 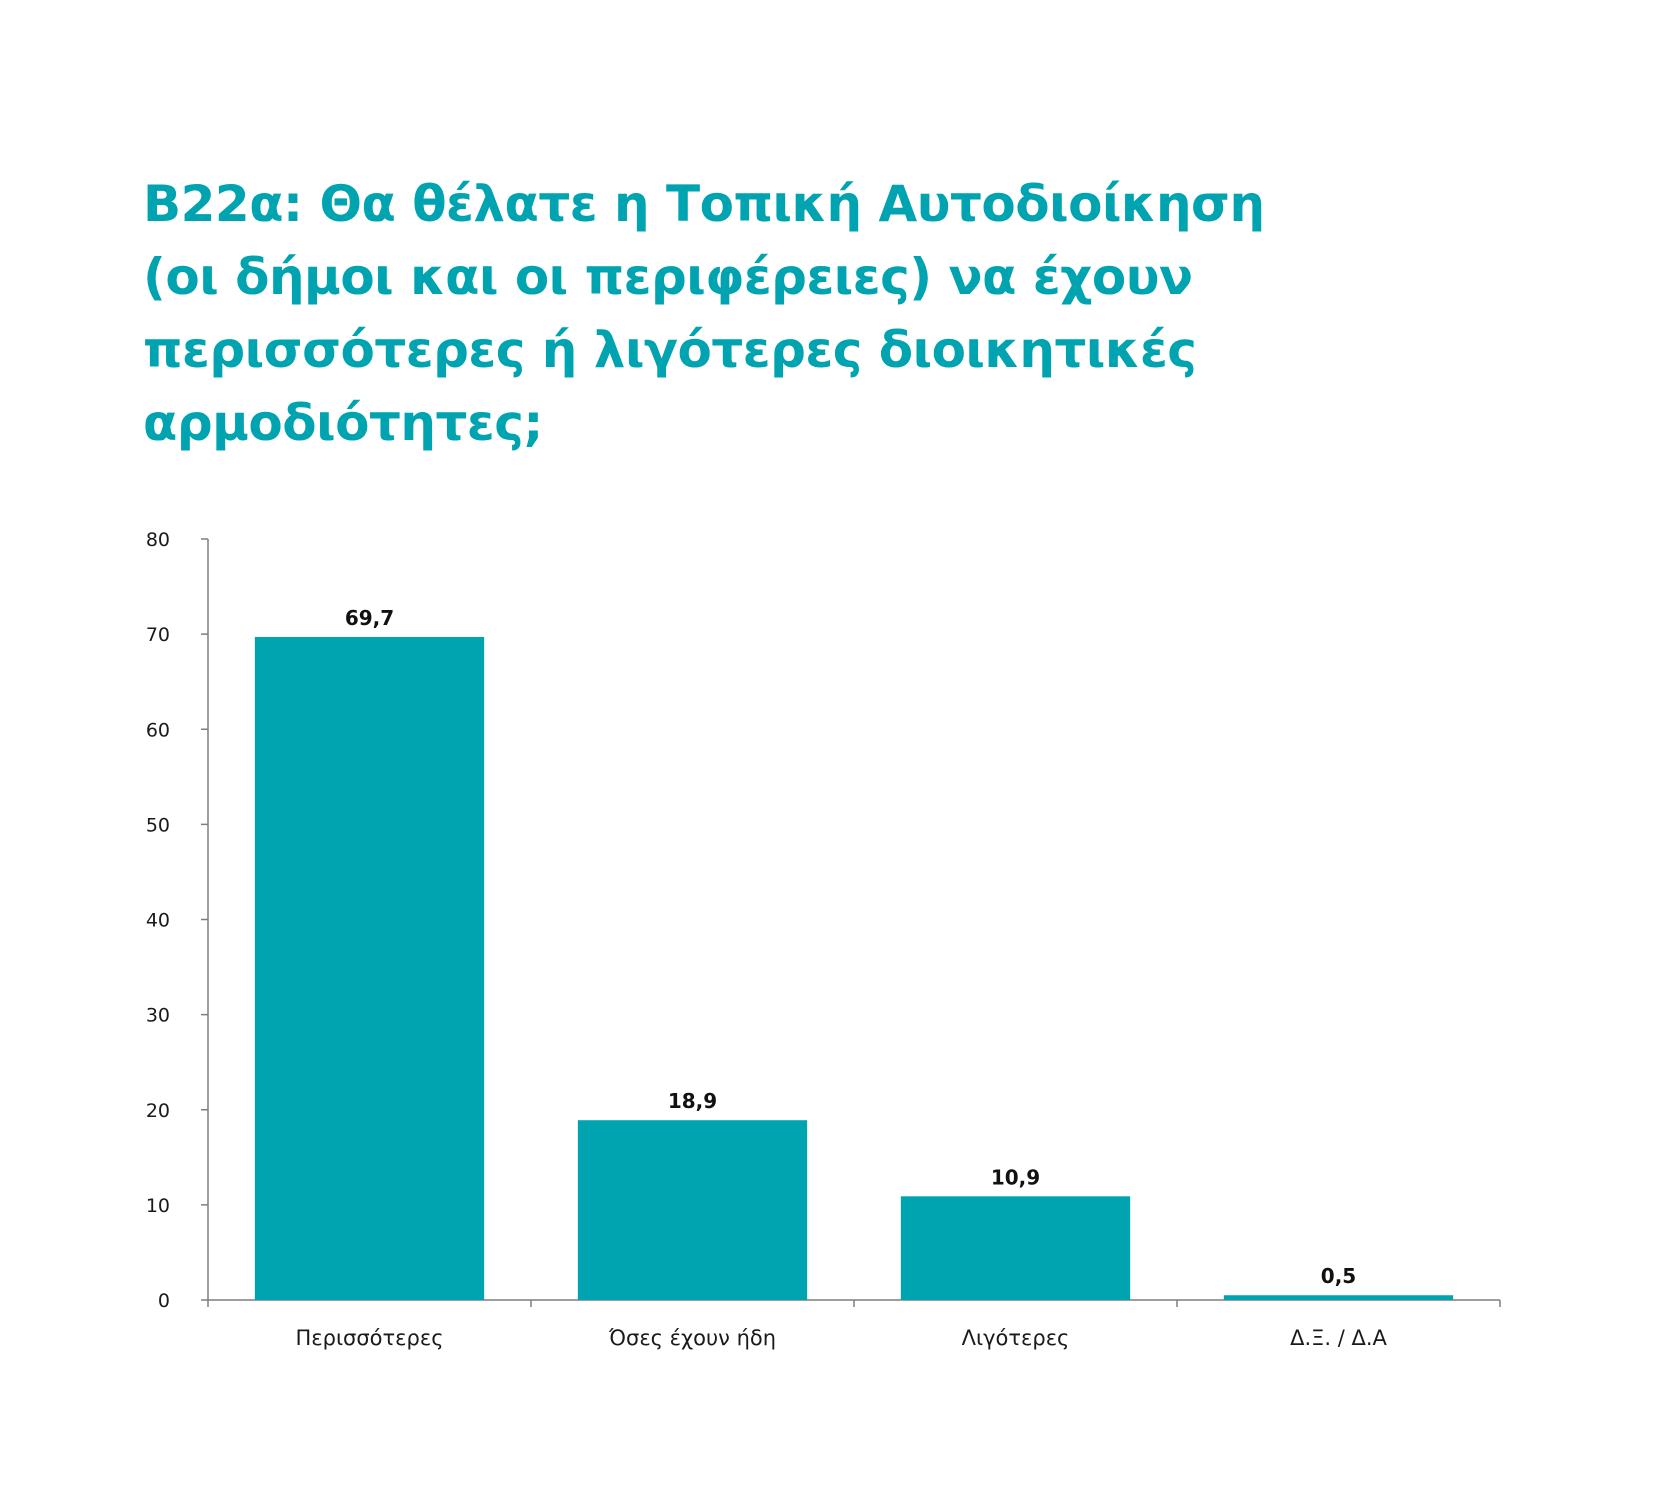 What do you see at coordinates (158, 540) in the screenshot?
I see `y-tick-label: 80` at bounding box center [158, 540].